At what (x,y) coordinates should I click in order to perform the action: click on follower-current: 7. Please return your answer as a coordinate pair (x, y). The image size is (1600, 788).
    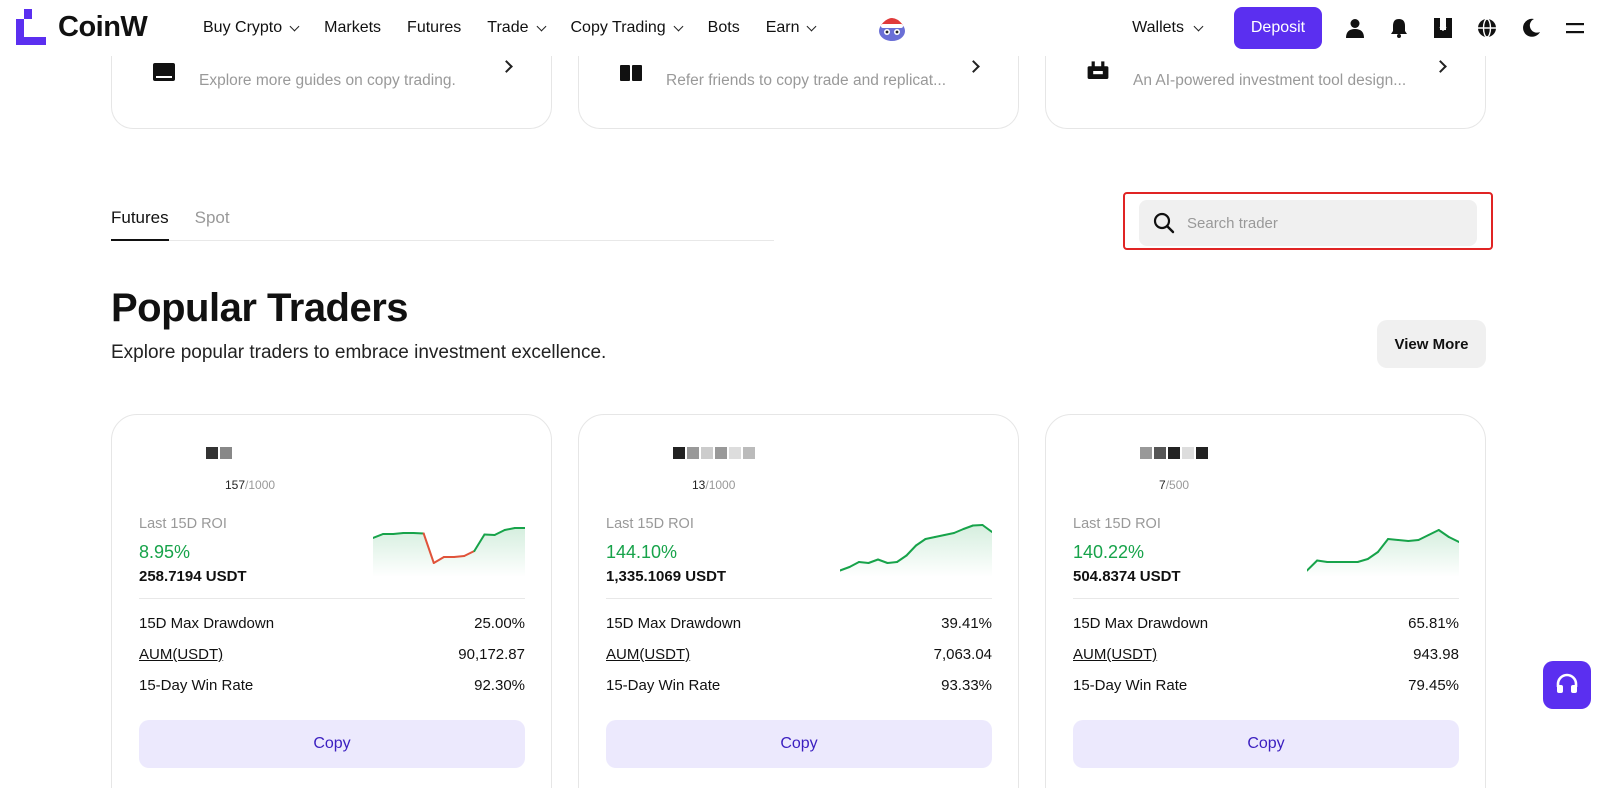
    Looking at the image, I should click on (1162, 485).